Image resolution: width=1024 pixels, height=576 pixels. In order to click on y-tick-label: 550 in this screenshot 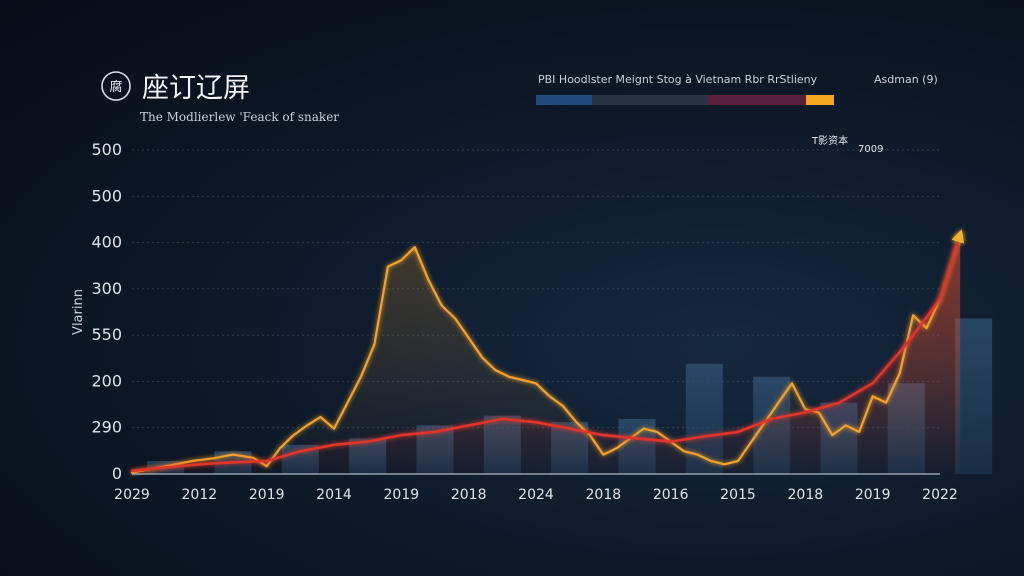, I will do `click(106, 334)`.